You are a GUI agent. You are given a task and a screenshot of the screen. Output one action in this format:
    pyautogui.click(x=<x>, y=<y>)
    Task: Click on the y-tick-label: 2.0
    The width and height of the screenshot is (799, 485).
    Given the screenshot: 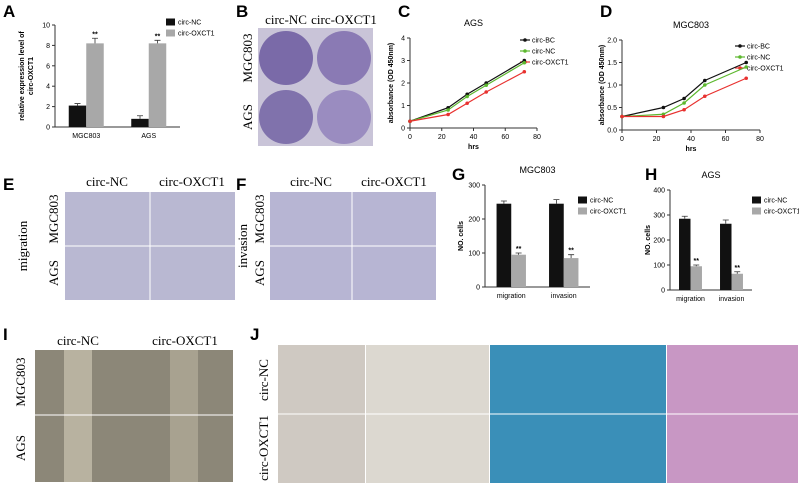 What is the action you would take?
    pyautogui.click(x=612, y=41)
    